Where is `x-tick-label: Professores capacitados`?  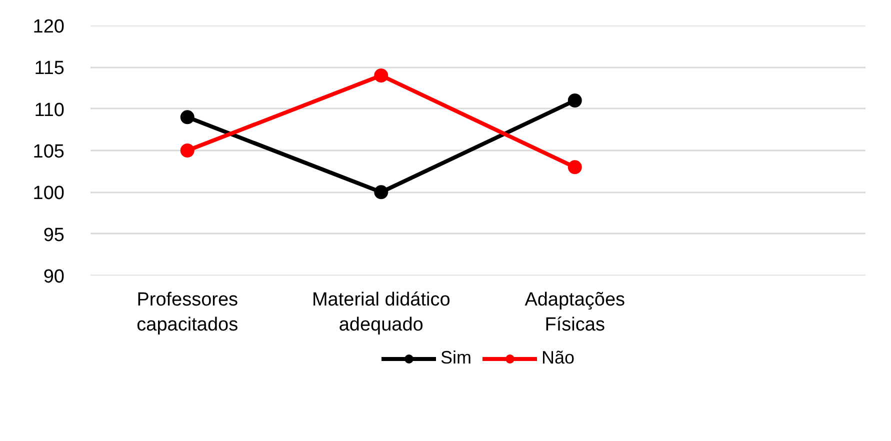 x-tick-label: Professores capacitados is located at coordinates (187, 313).